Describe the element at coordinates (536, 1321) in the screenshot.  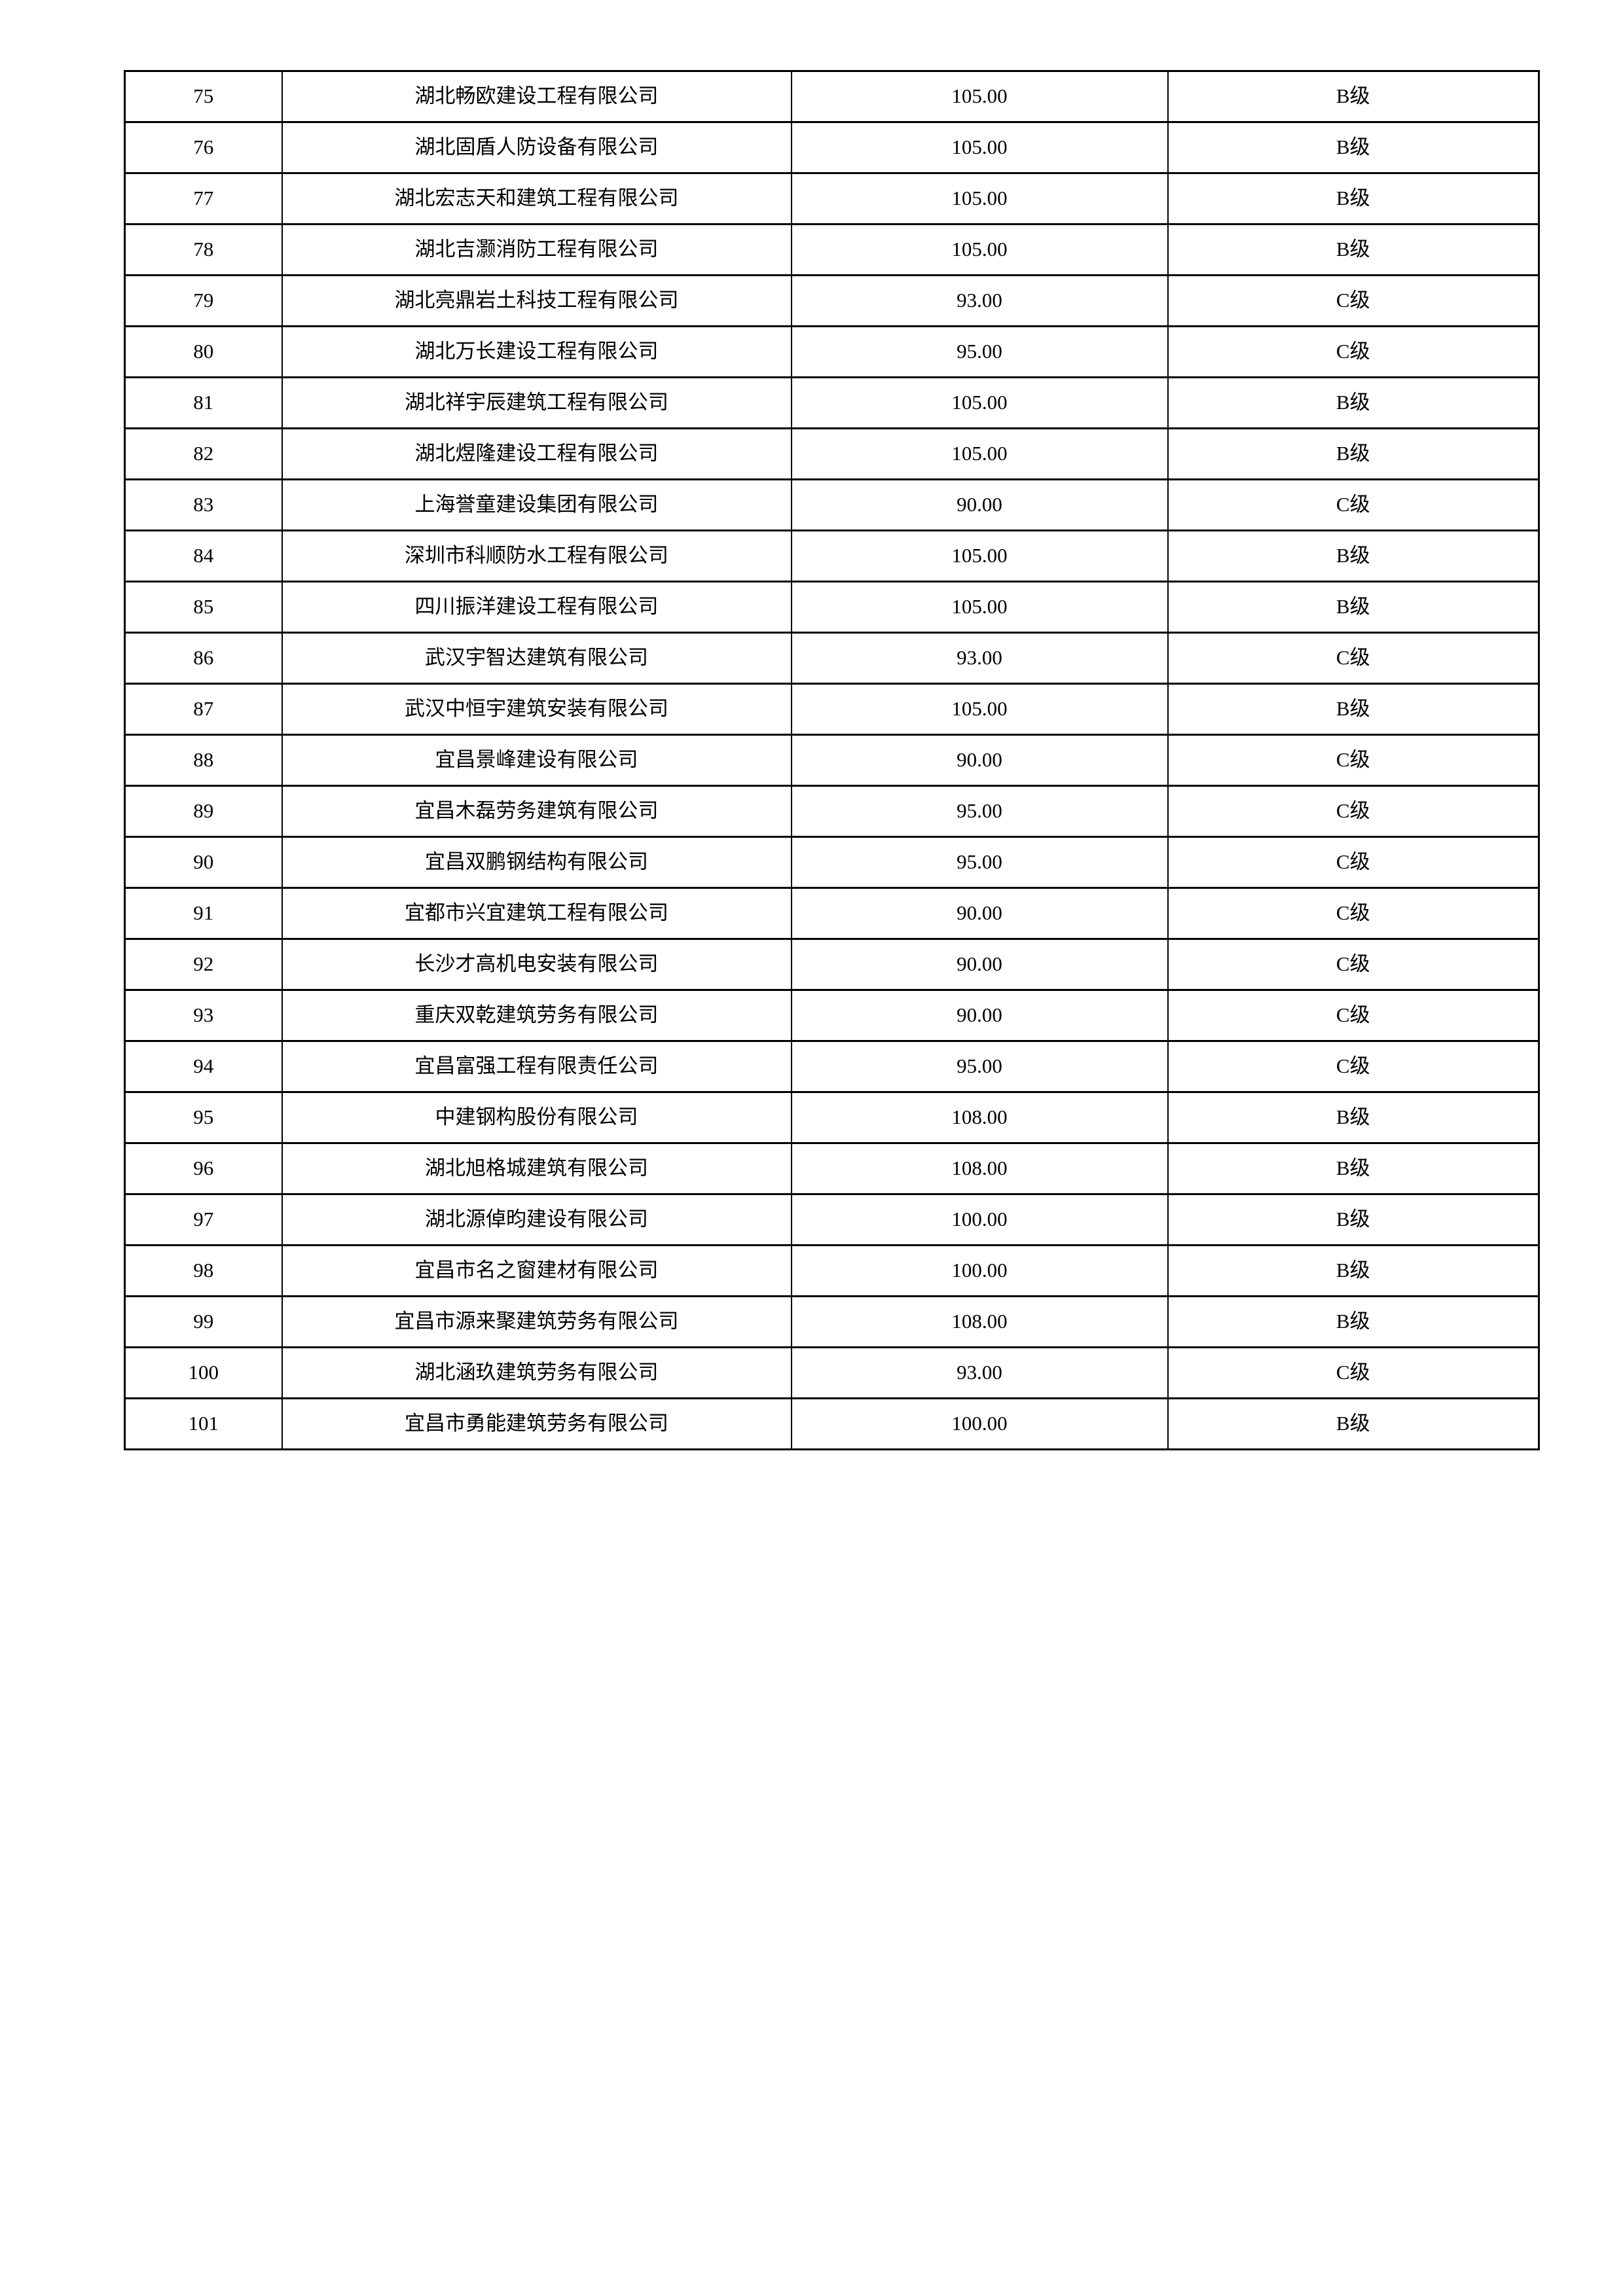
I see `company-name-cell: 宜昌市源来聚建筑劳务有限公司` at that location.